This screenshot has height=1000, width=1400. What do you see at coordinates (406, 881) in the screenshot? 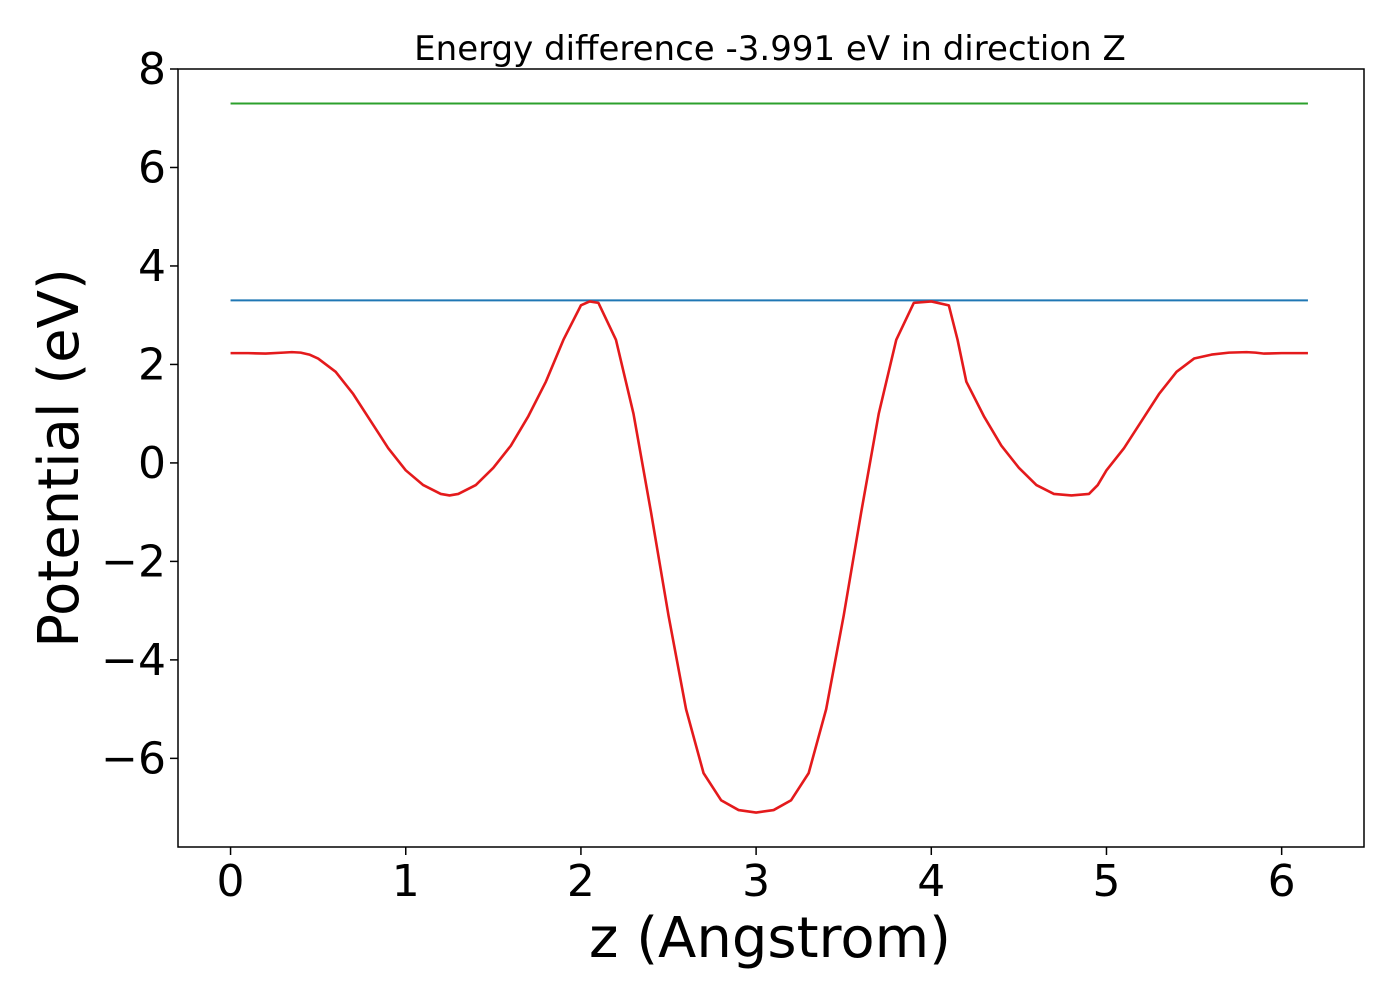
I see `x-tick-label: 1` at bounding box center [406, 881].